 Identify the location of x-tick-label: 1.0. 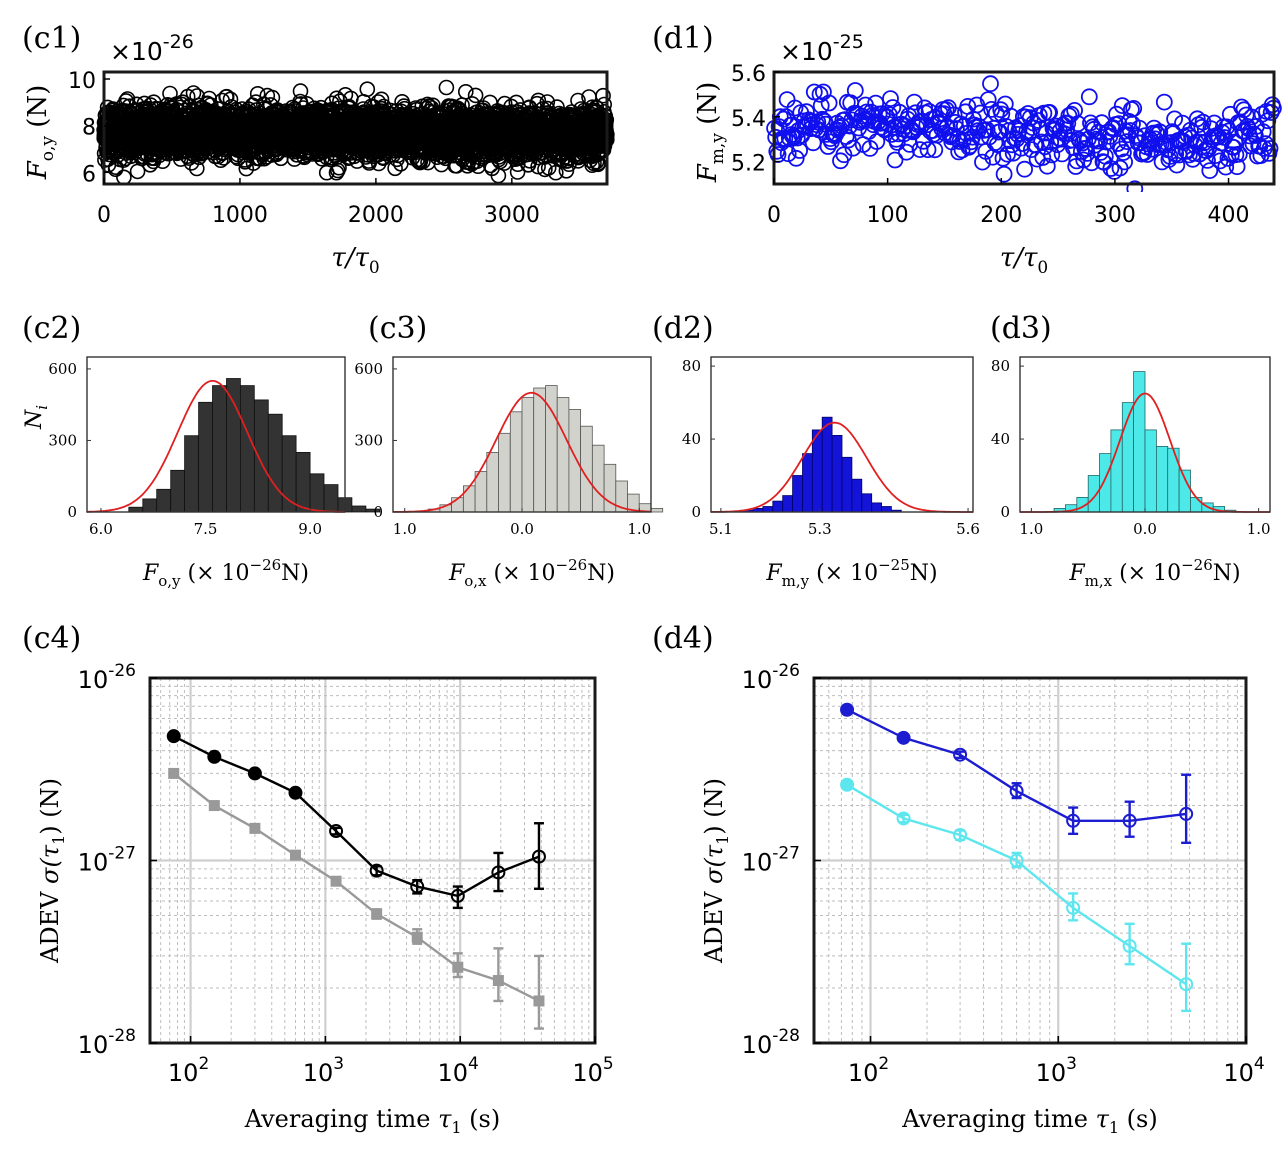
(1031, 529).